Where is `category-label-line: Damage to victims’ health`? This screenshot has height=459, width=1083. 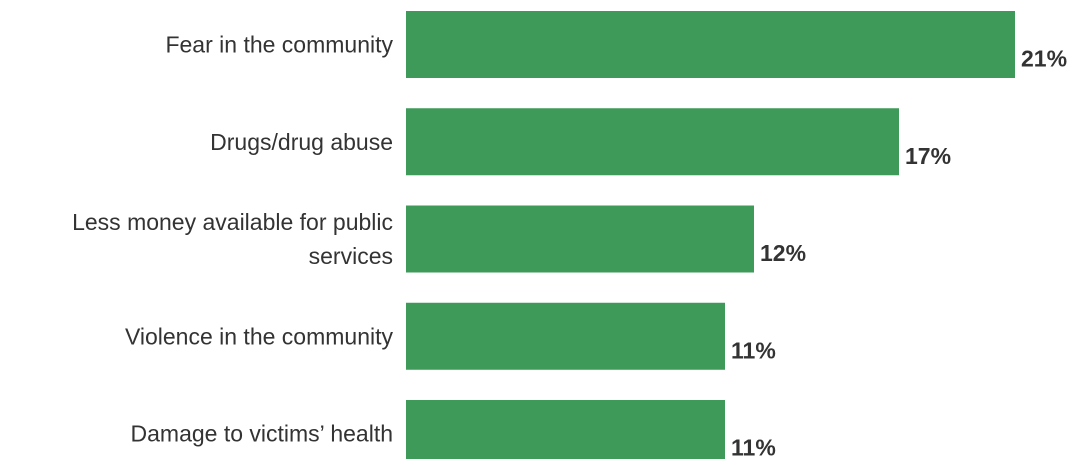 category-label-line: Damage to victims’ health is located at coordinates (262, 434).